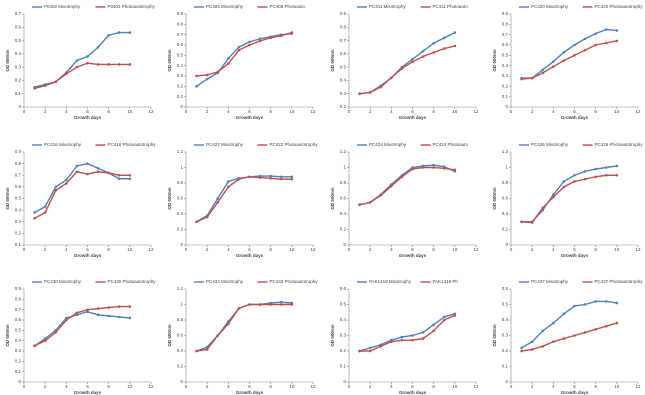  What do you see at coordinates (294, 144) in the screenshot?
I see `legend-label: PC422 Photoautotrophy` at bounding box center [294, 144].